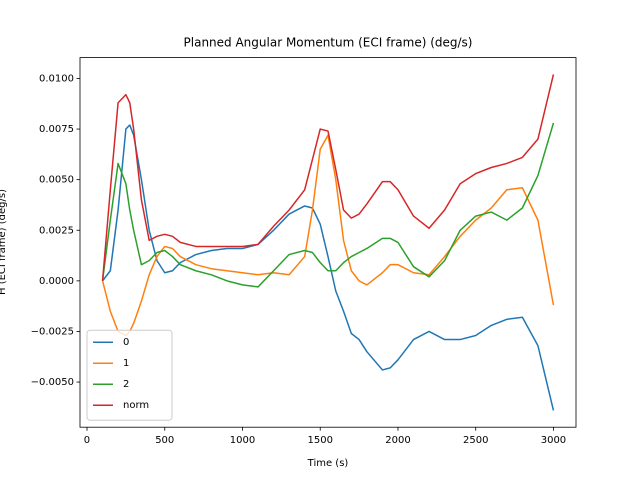  I want to click on x-tick-label: 1500, so click(319, 440).